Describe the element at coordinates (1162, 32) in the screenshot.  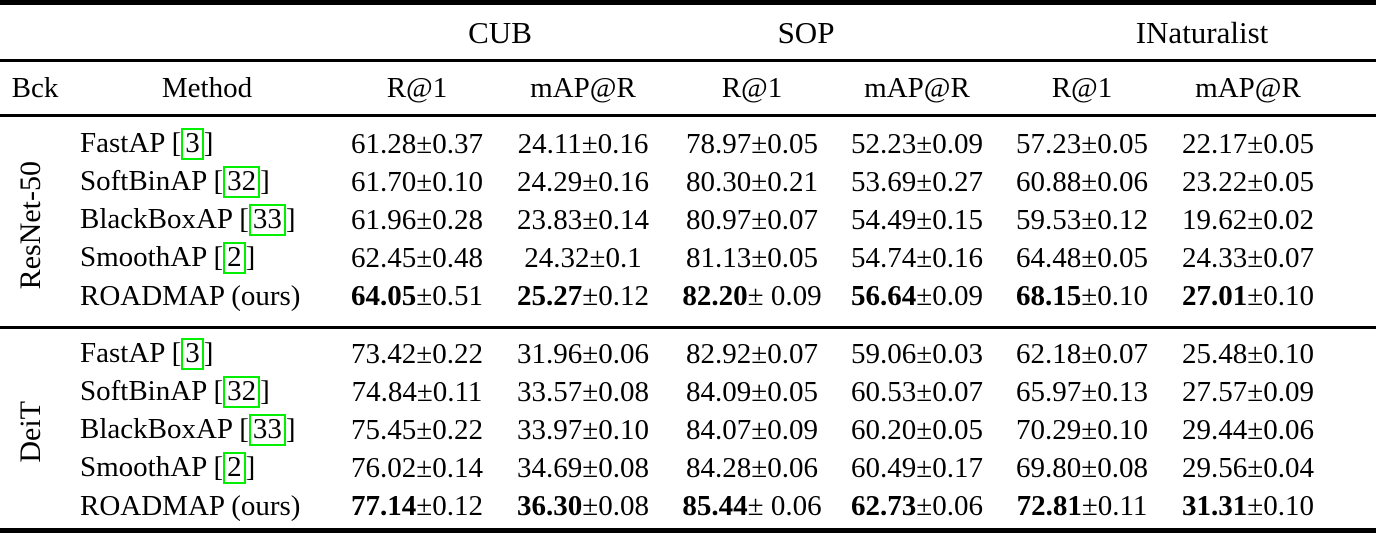
I see `dataset-header-inaturalist: INaturalist` at that location.